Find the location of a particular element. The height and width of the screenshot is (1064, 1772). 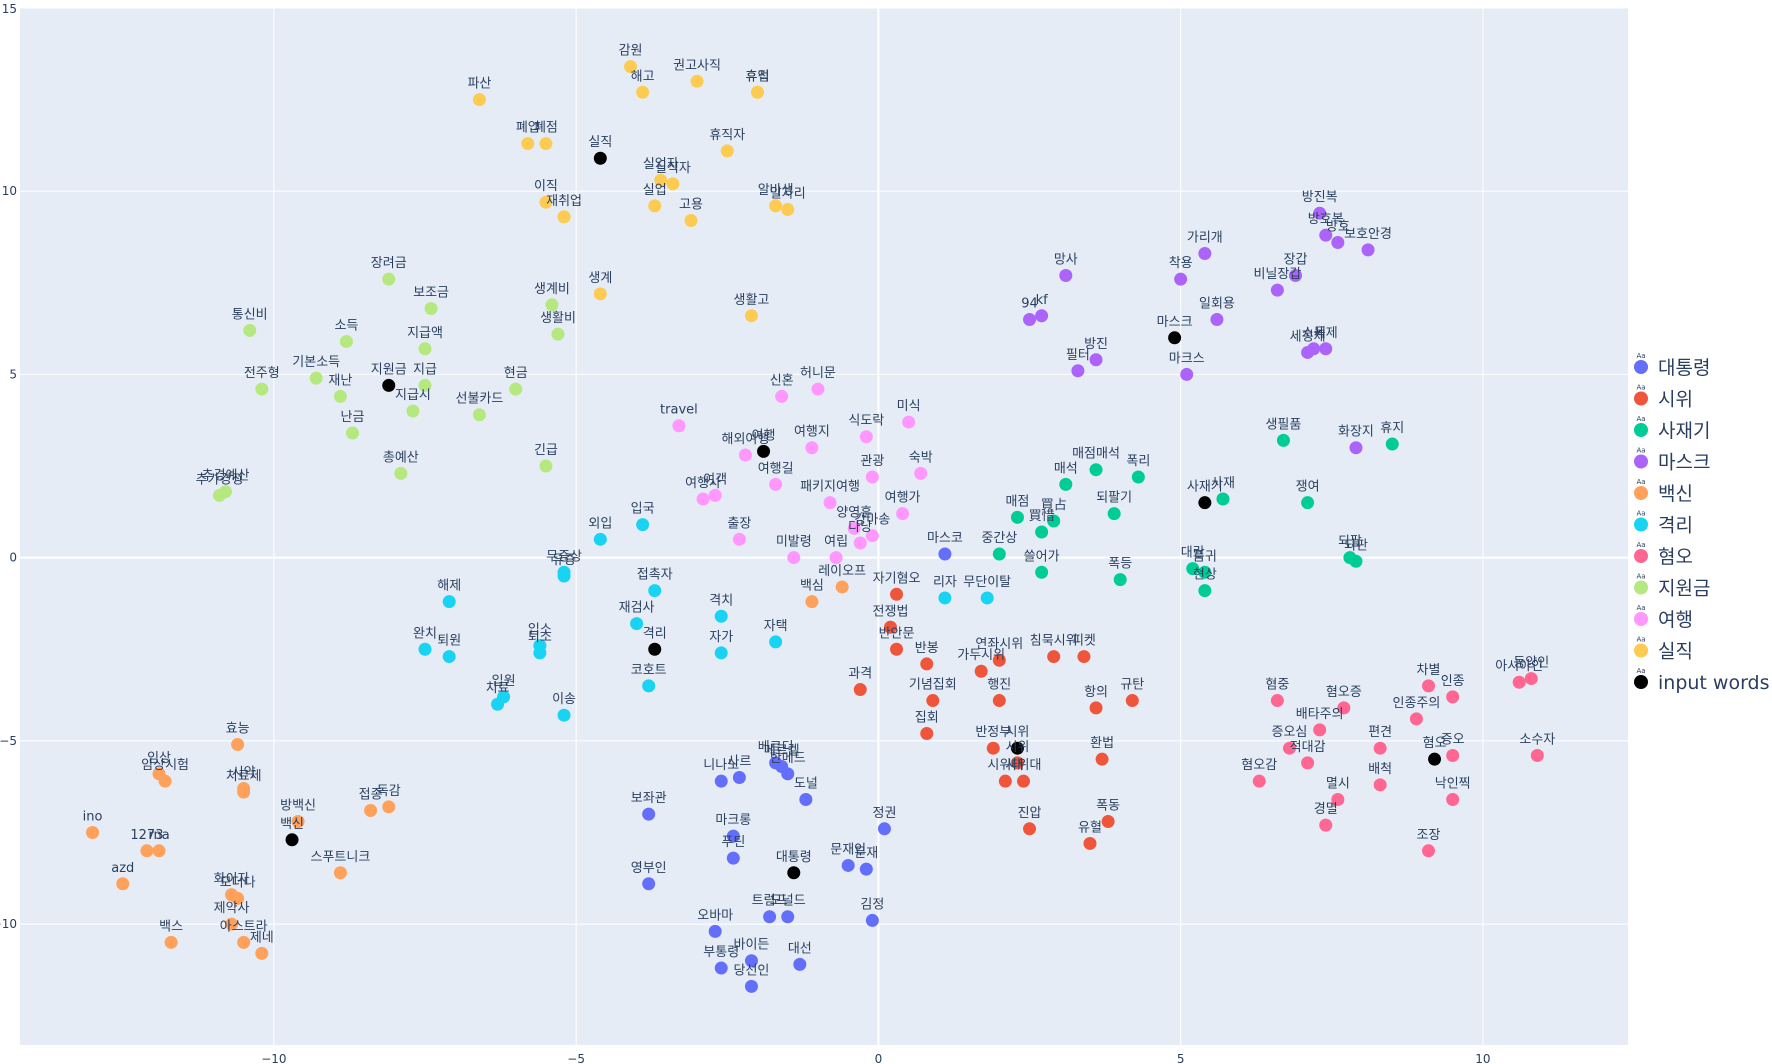

legend-item: Aa input words is located at coordinates (1702, 680).